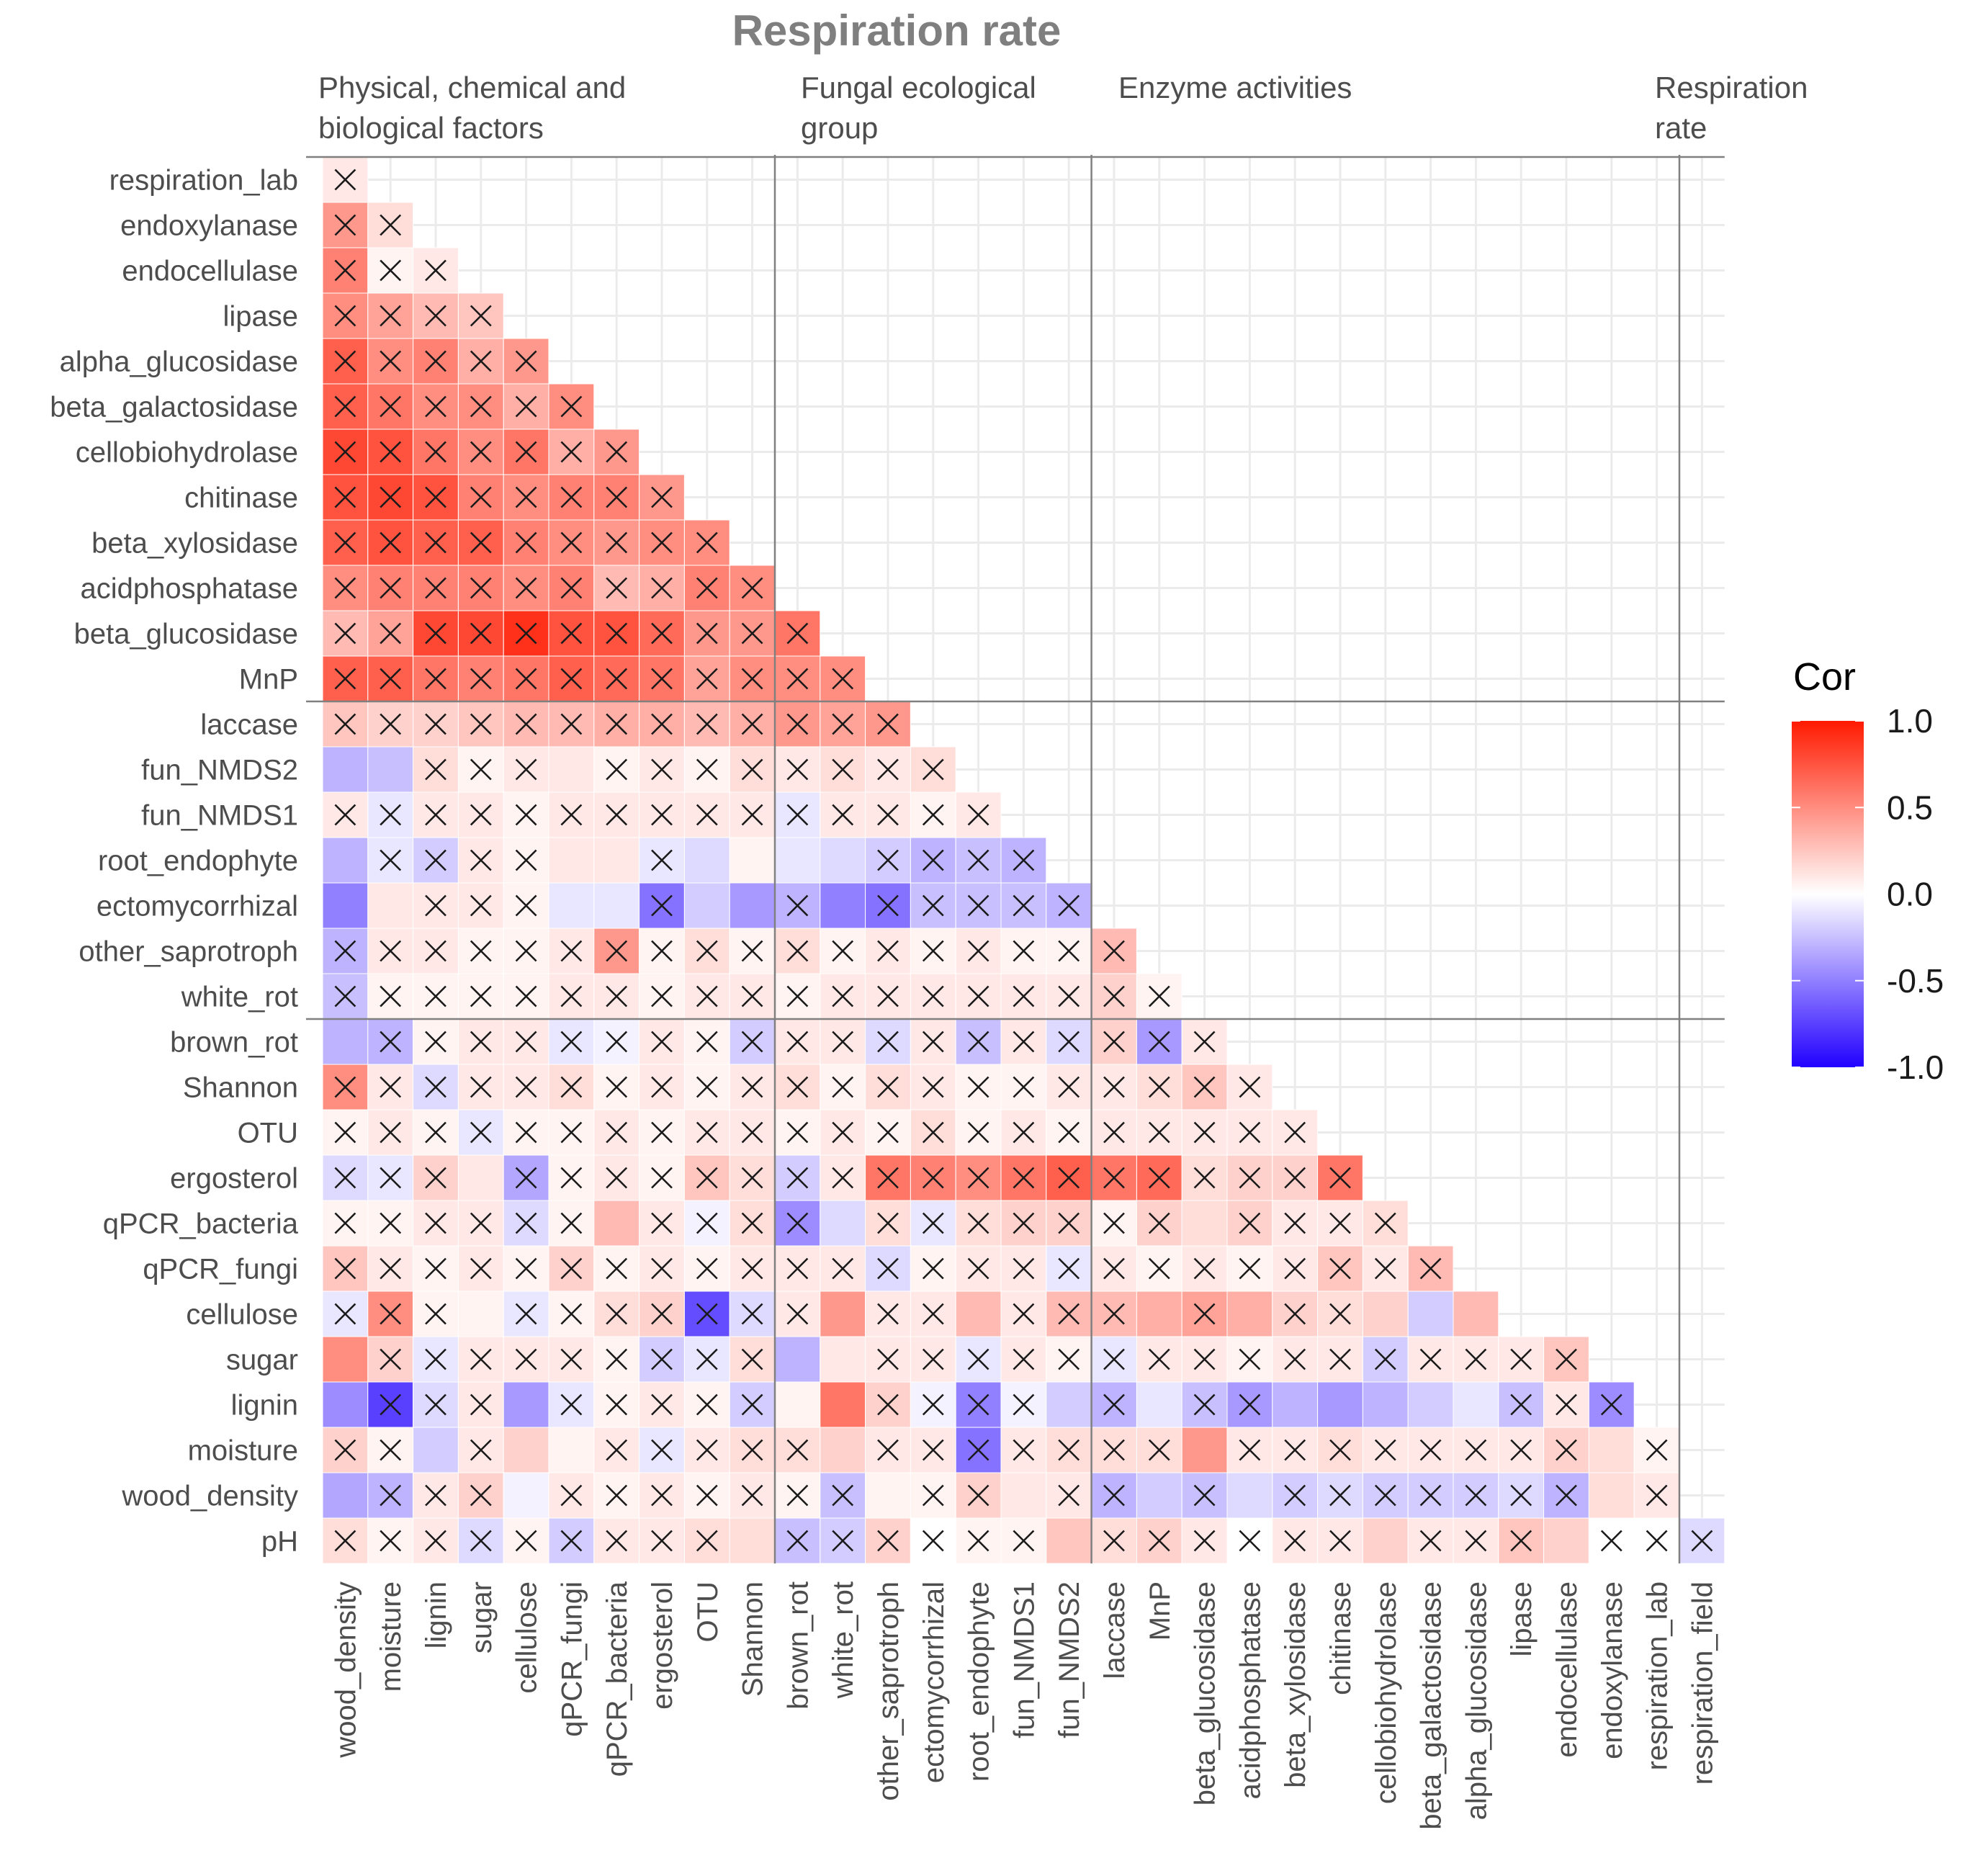  Describe the element at coordinates (1612, 1670) in the screenshot. I see `column-label: endoxylanase` at that location.